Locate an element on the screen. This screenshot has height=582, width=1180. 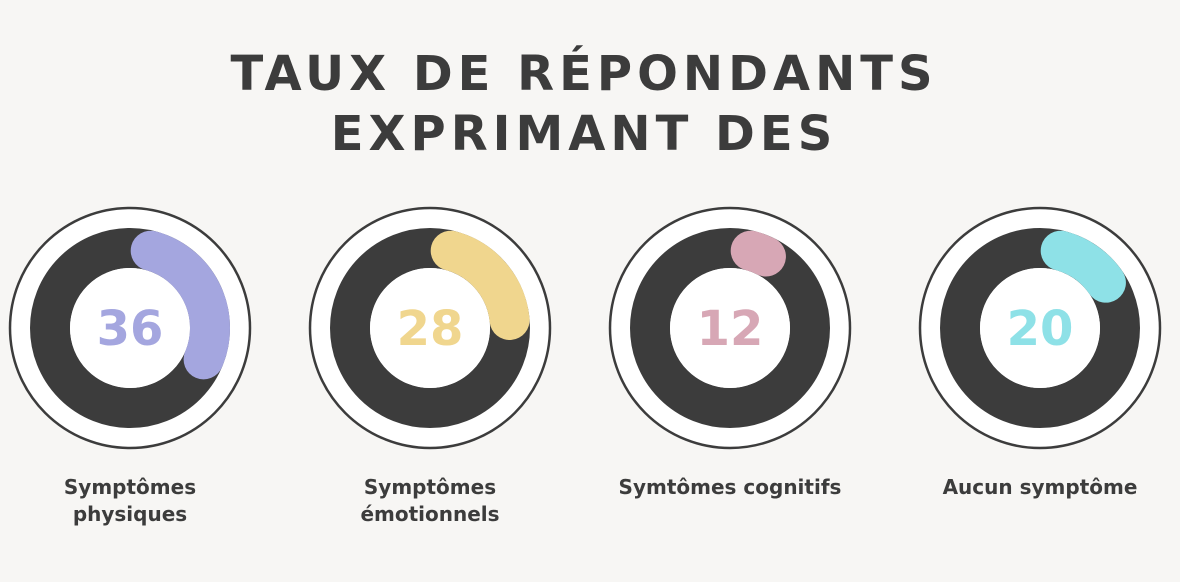
donut-value-label: 20 is located at coordinates (1040, 329).